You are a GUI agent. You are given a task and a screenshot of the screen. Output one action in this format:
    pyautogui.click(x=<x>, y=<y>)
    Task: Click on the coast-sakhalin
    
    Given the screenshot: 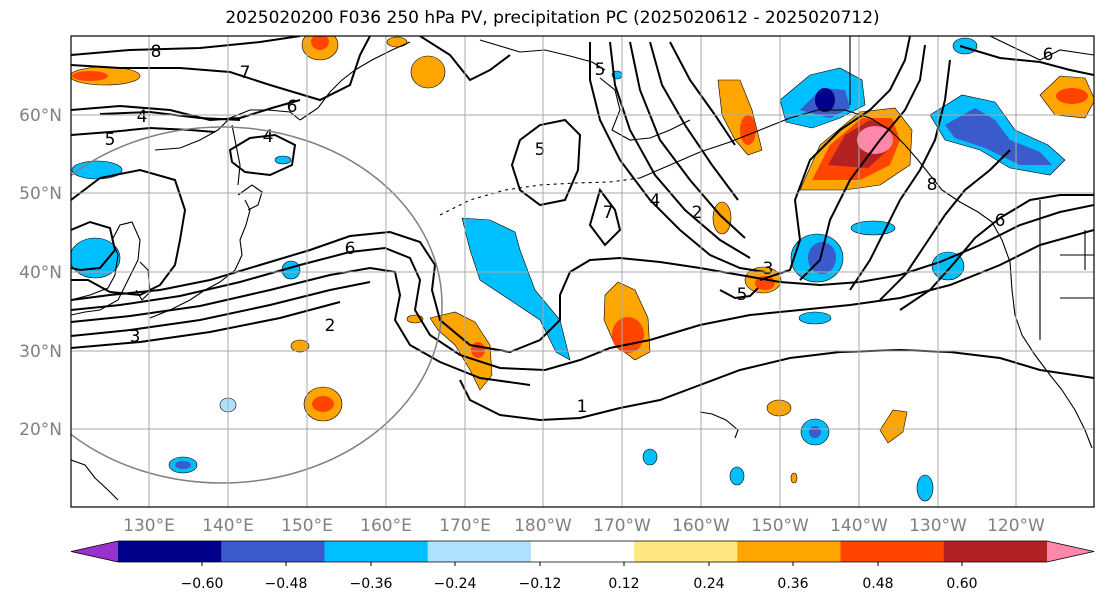 What is the action you would take?
    pyautogui.click(x=236, y=155)
    